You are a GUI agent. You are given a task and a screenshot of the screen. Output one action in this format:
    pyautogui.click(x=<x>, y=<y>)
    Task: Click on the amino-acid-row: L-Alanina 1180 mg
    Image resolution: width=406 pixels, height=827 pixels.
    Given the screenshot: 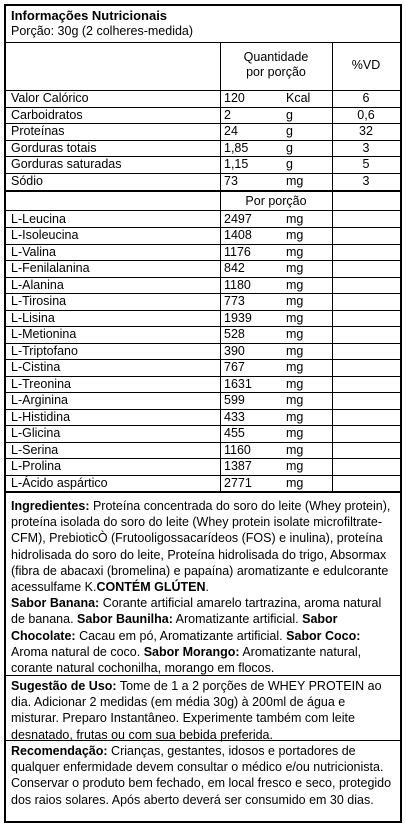 What is the action you would take?
    pyautogui.click(x=203, y=285)
    